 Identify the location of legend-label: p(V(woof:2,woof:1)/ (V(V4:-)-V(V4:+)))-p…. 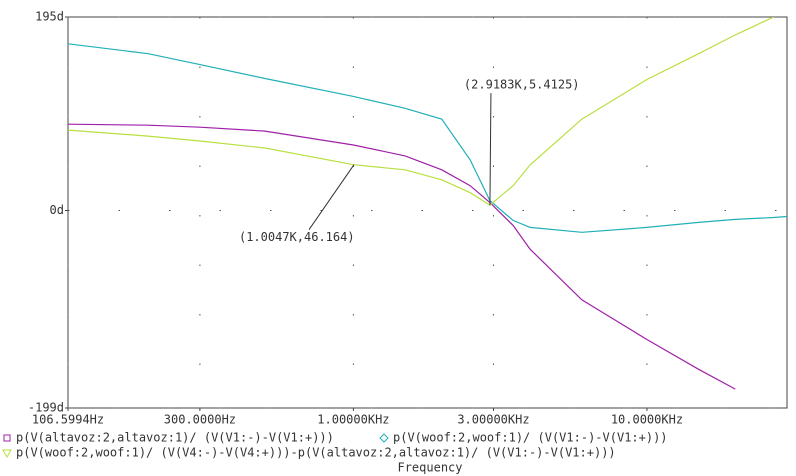
(316, 453).